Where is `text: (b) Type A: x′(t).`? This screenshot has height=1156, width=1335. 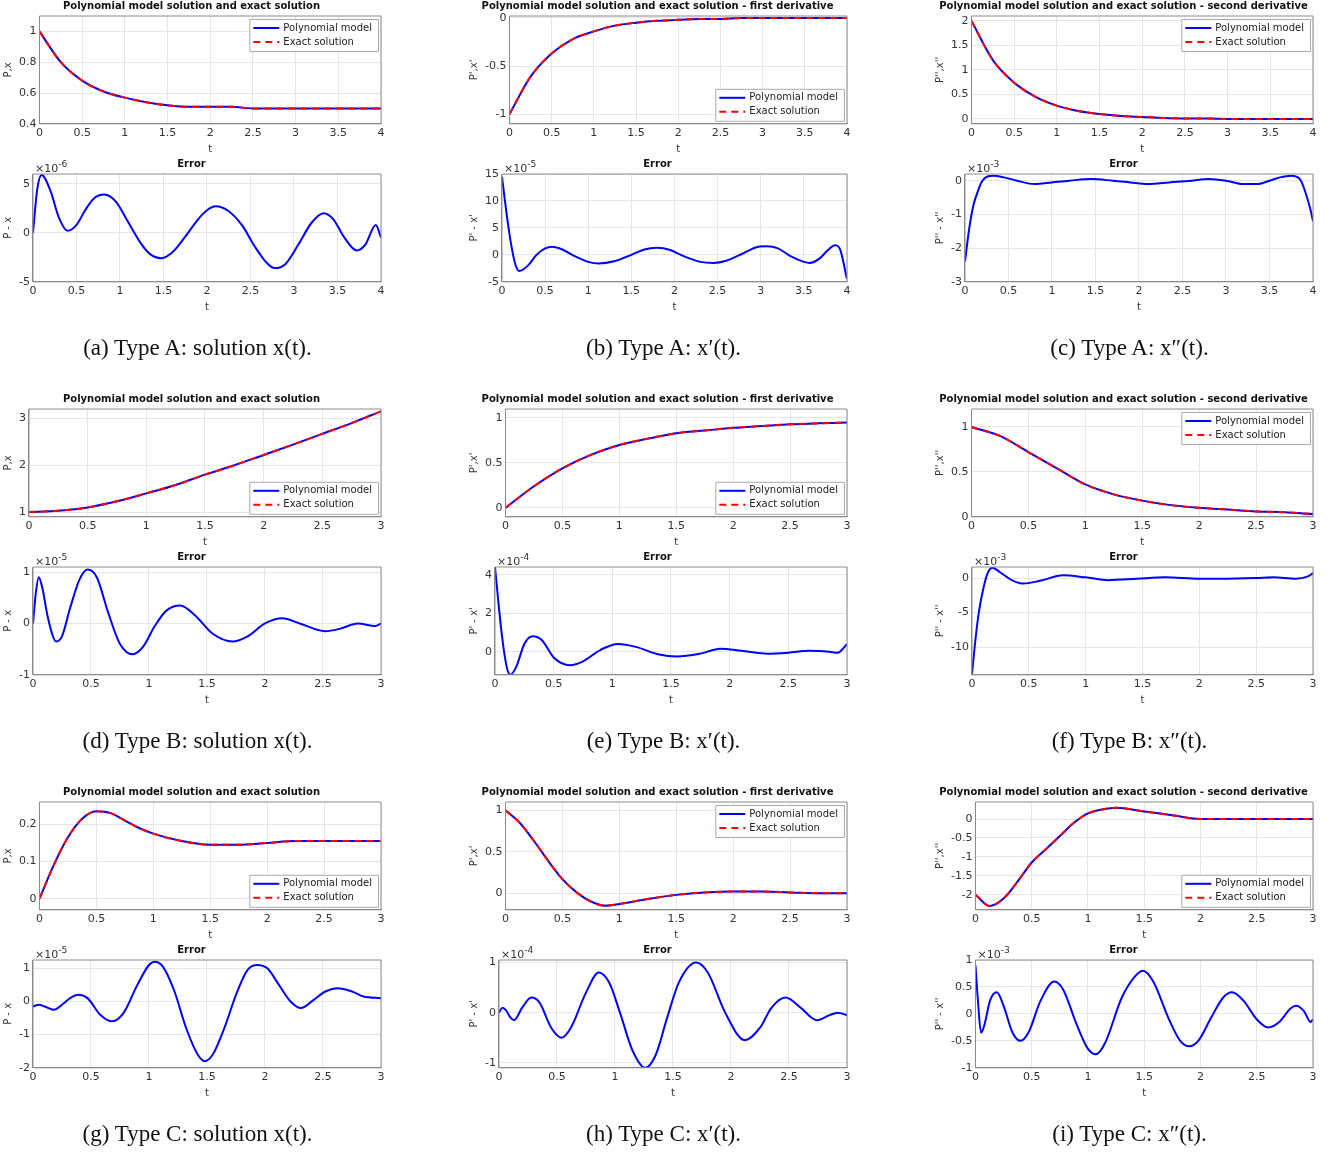 text: (b) Type A: x′(t). is located at coordinates (663, 348).